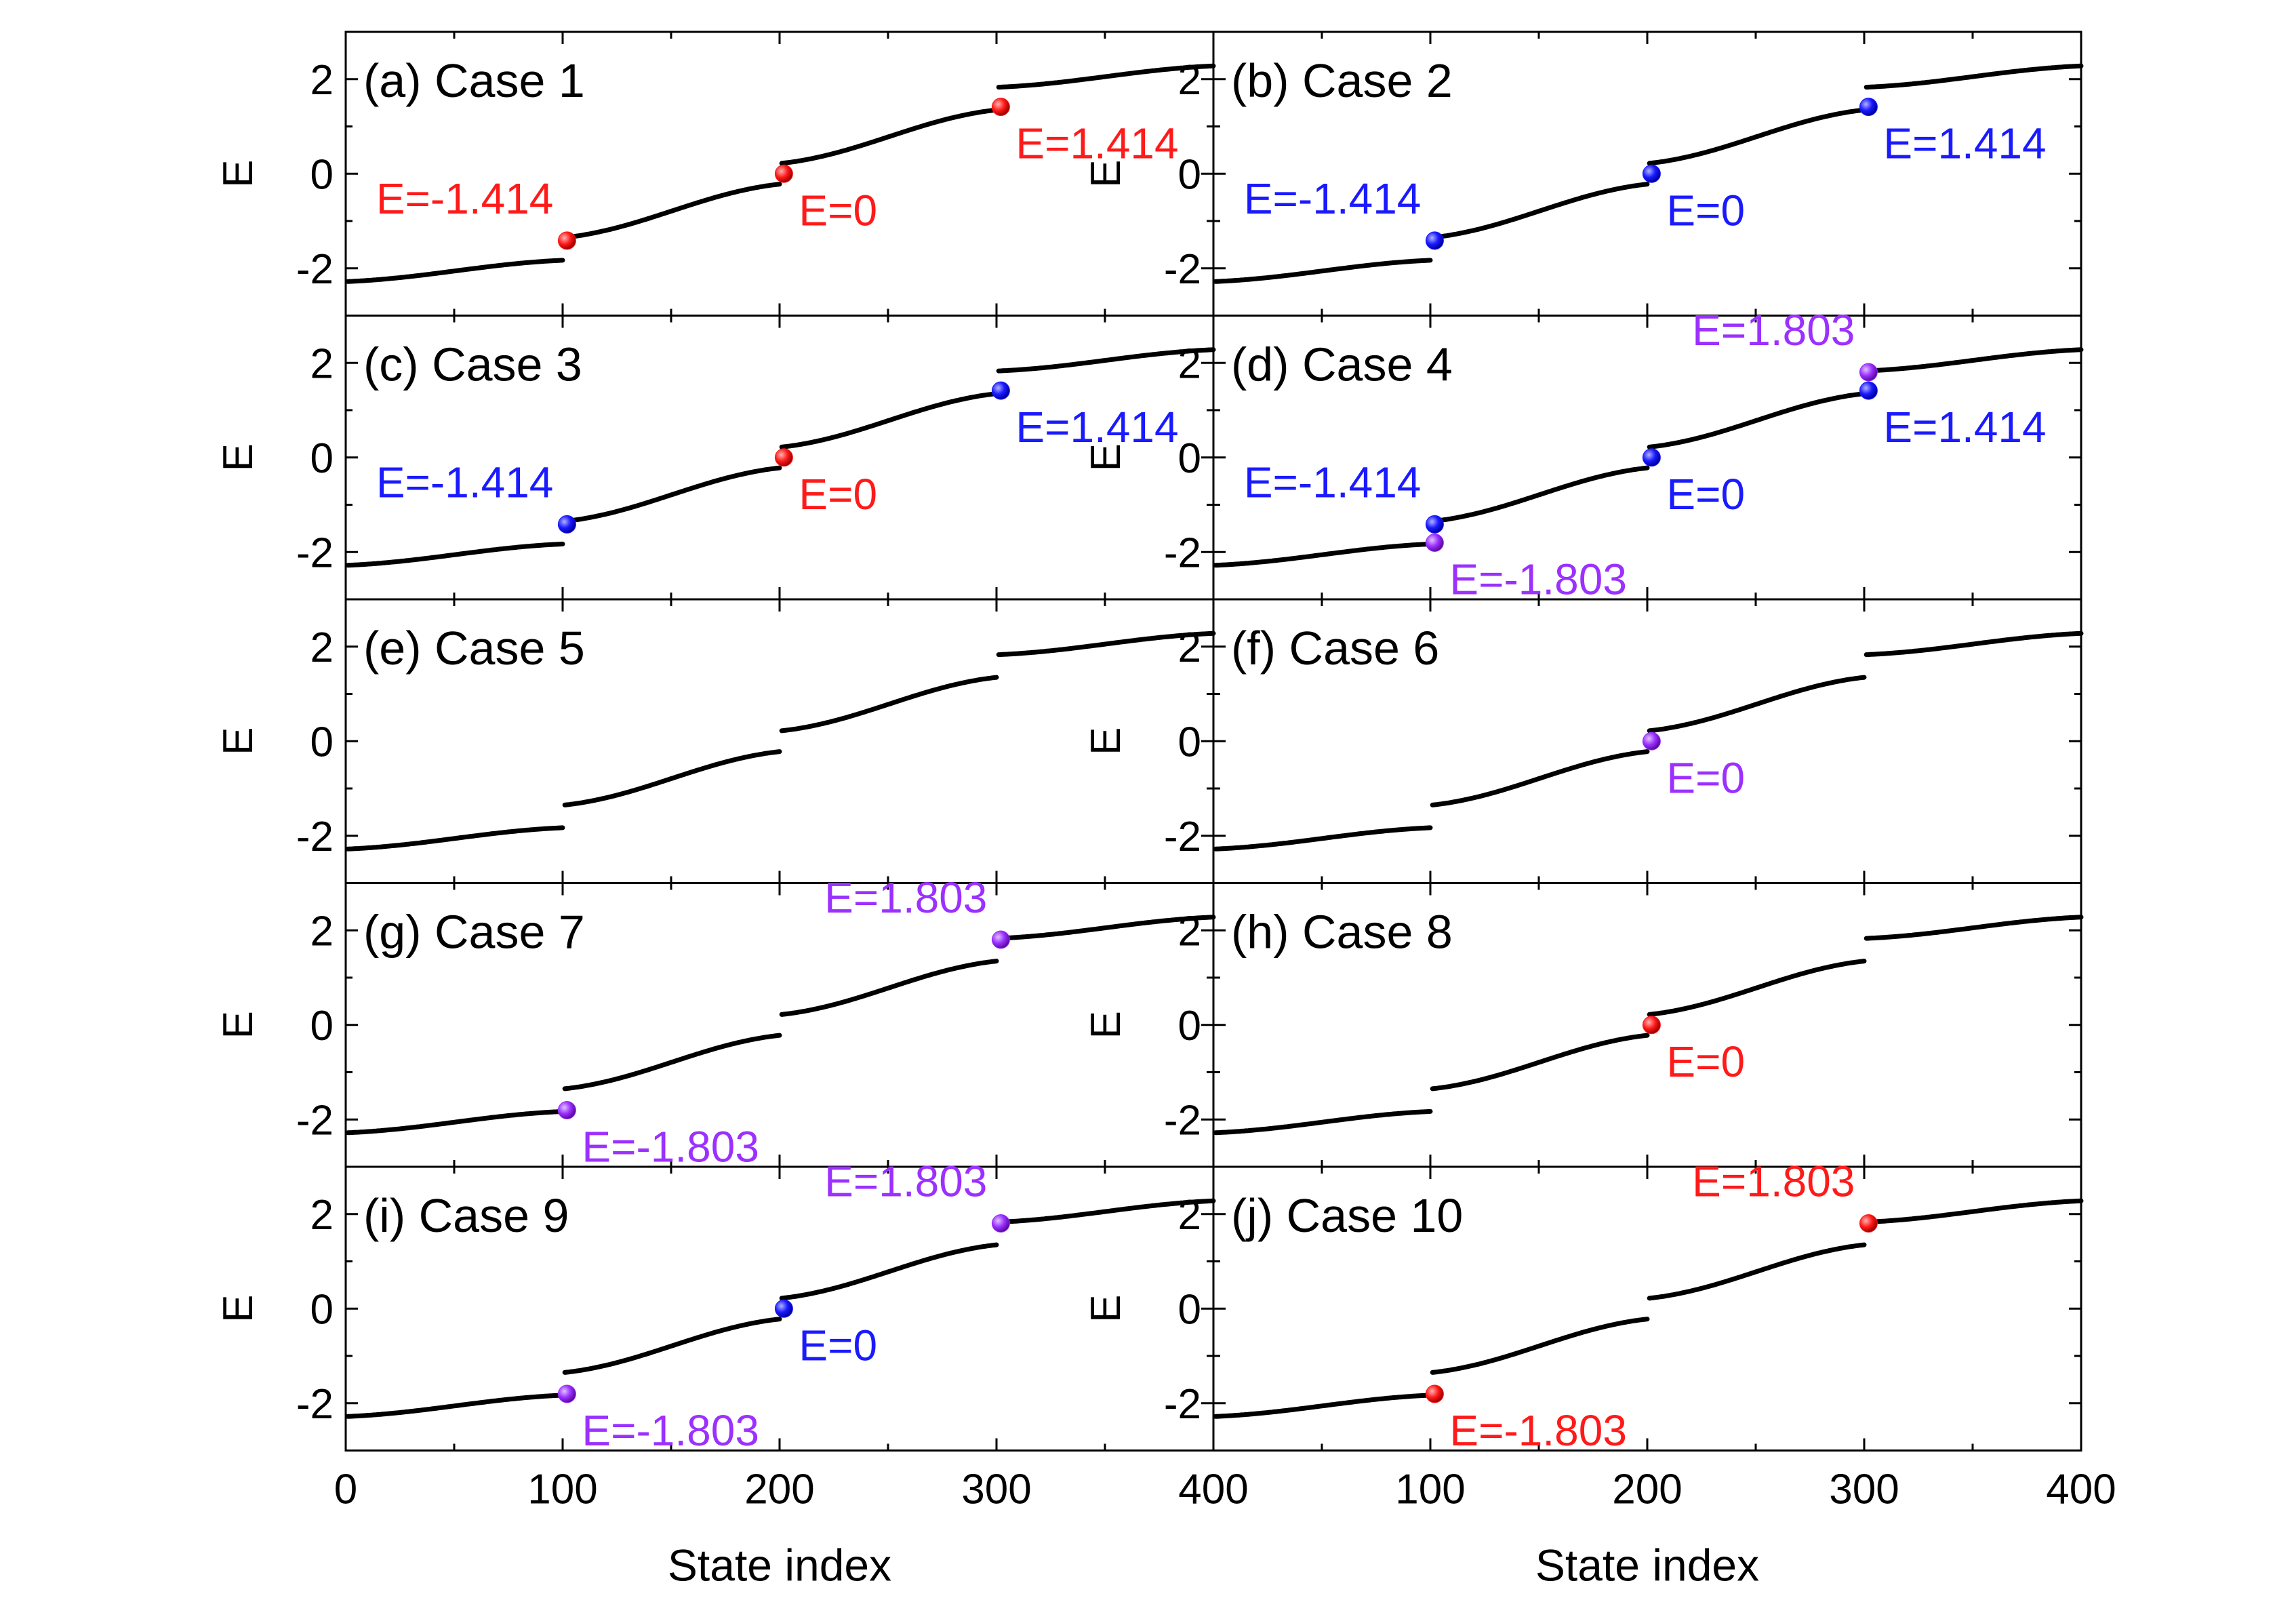 This screenshot has width=2296, height=1600. What do you see at coordinates (715, 458) in the screenshot?
I see `panel-3: -2 0 2 E (c) Case 3 E=-1.414 E=0 E=1.414` at bounding box center [715, 458].